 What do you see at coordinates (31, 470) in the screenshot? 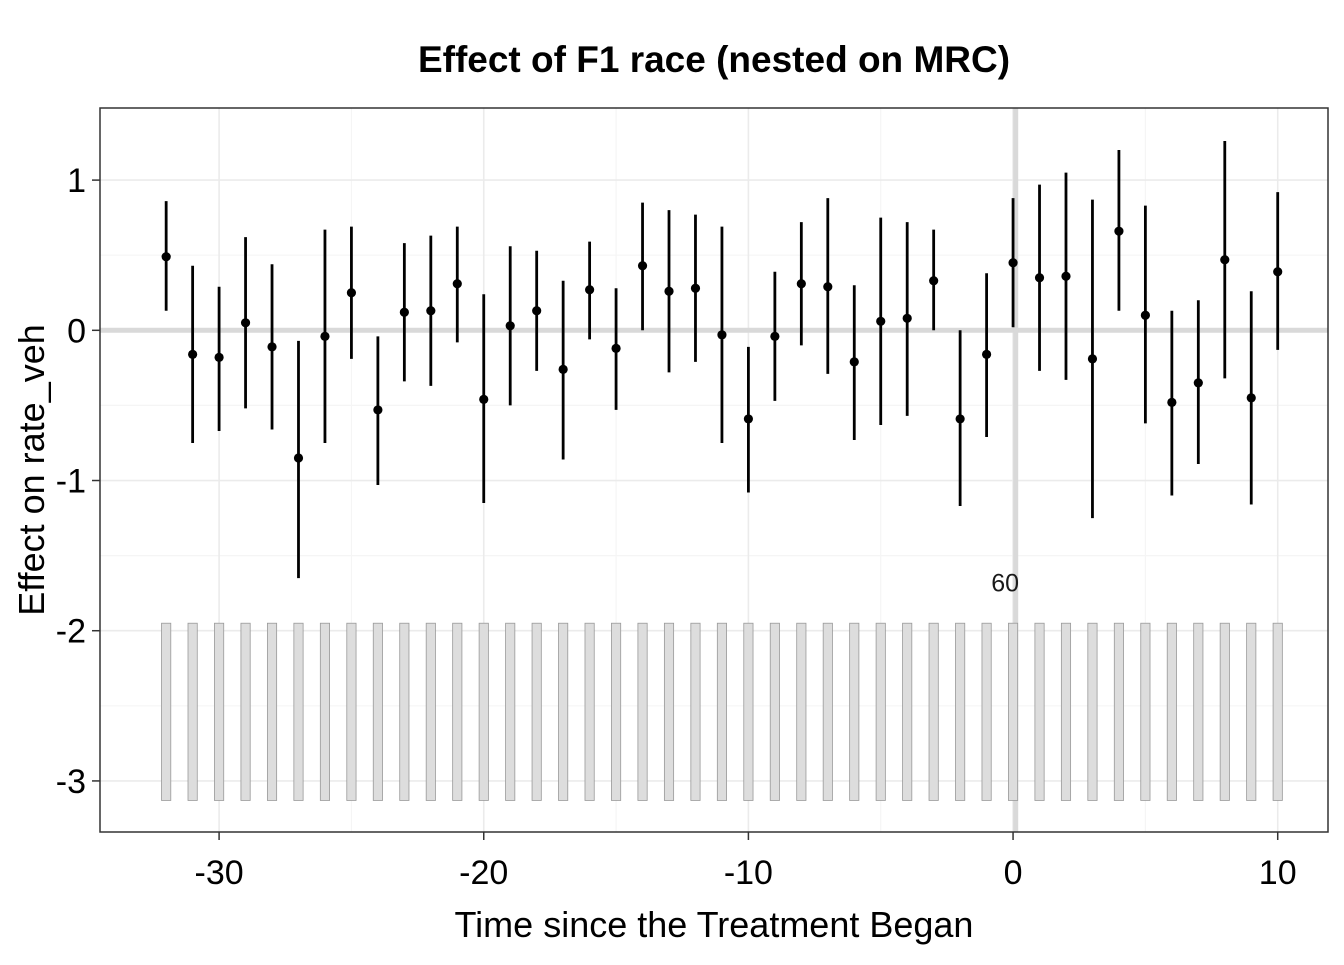
I see `y-axis-label: Effect on rate_veh` at bounding box center [31, 470].